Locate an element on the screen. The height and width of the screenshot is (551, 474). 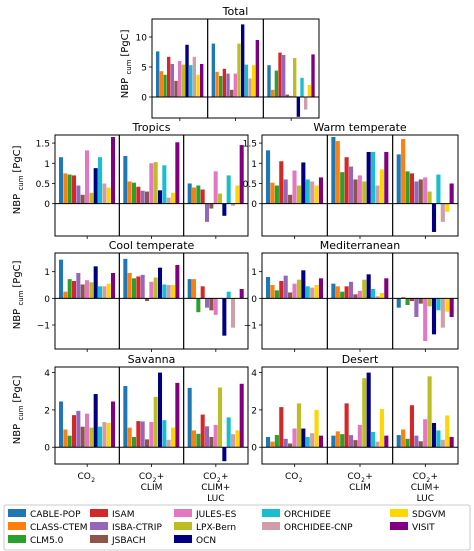
legend-item-label: JULES-ES is located at coordinates (216, 515).